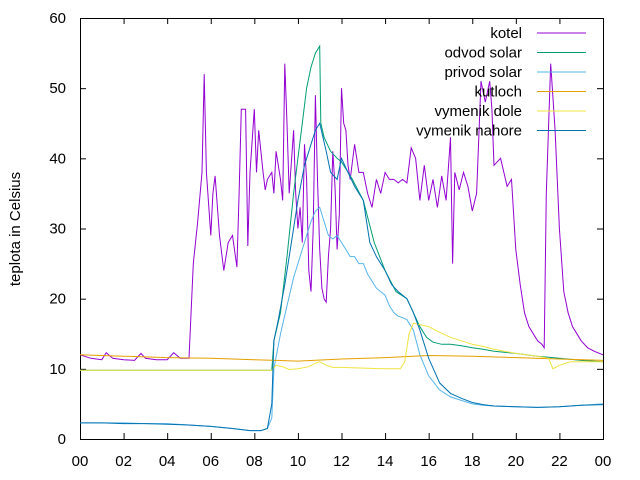 The height and width of the screenshot is (480, 640). Describe the element at coordinates (57, 88) in the screenshot. I see `y-tick-label: 50` at that location.